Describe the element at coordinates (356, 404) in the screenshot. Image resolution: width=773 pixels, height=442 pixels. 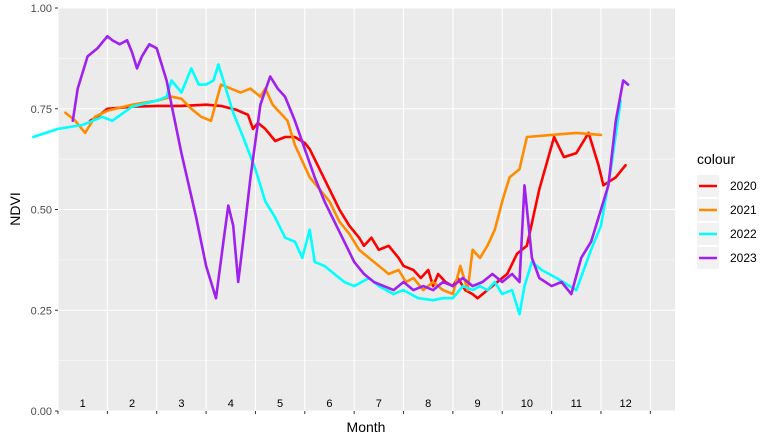
I see `x-tick-labels: 1 2 3 4 5 6 7 8 9 10 11 12` at that location.